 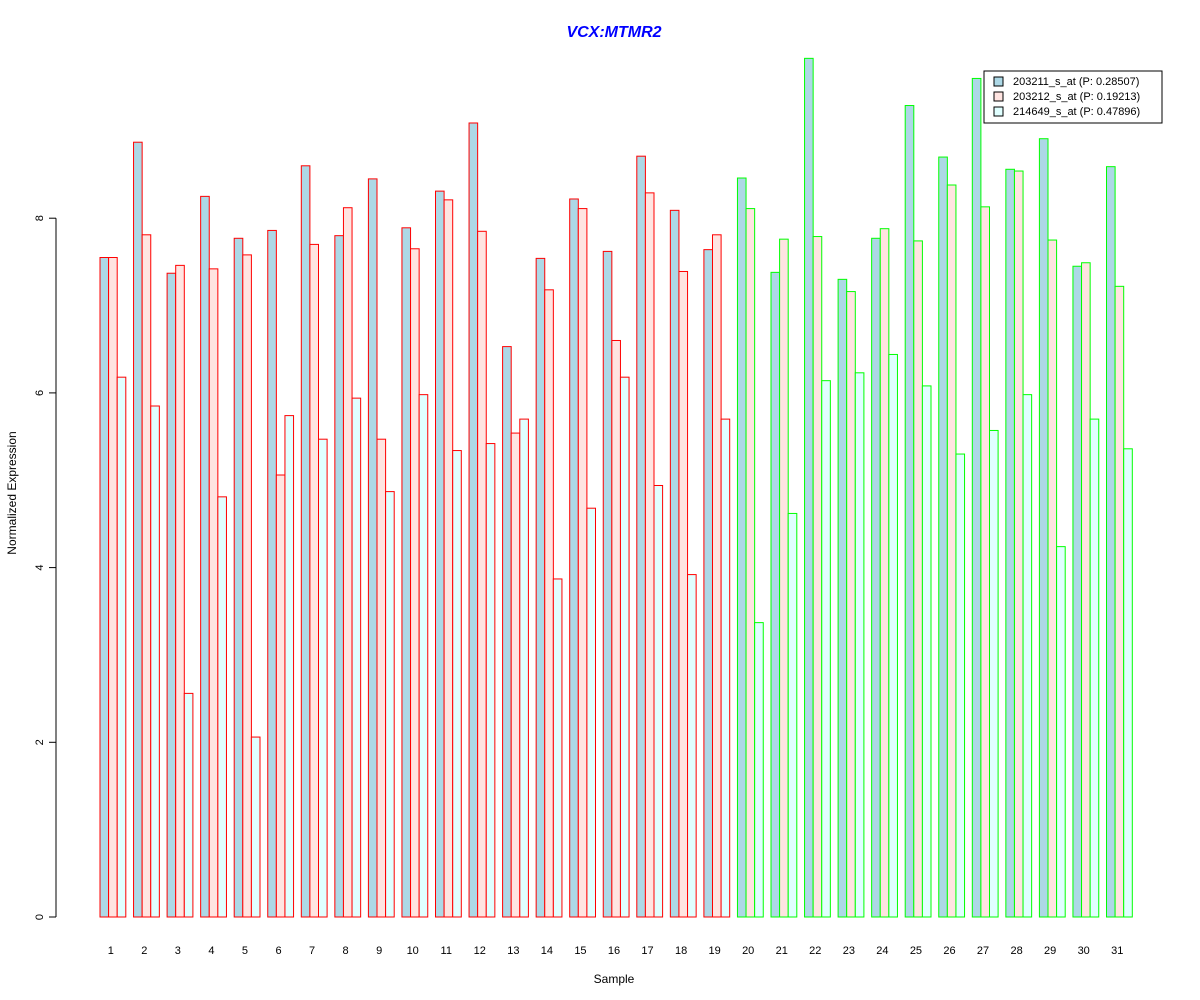 I want to click on x-tick-label: 10, so click(x=413, y=951).